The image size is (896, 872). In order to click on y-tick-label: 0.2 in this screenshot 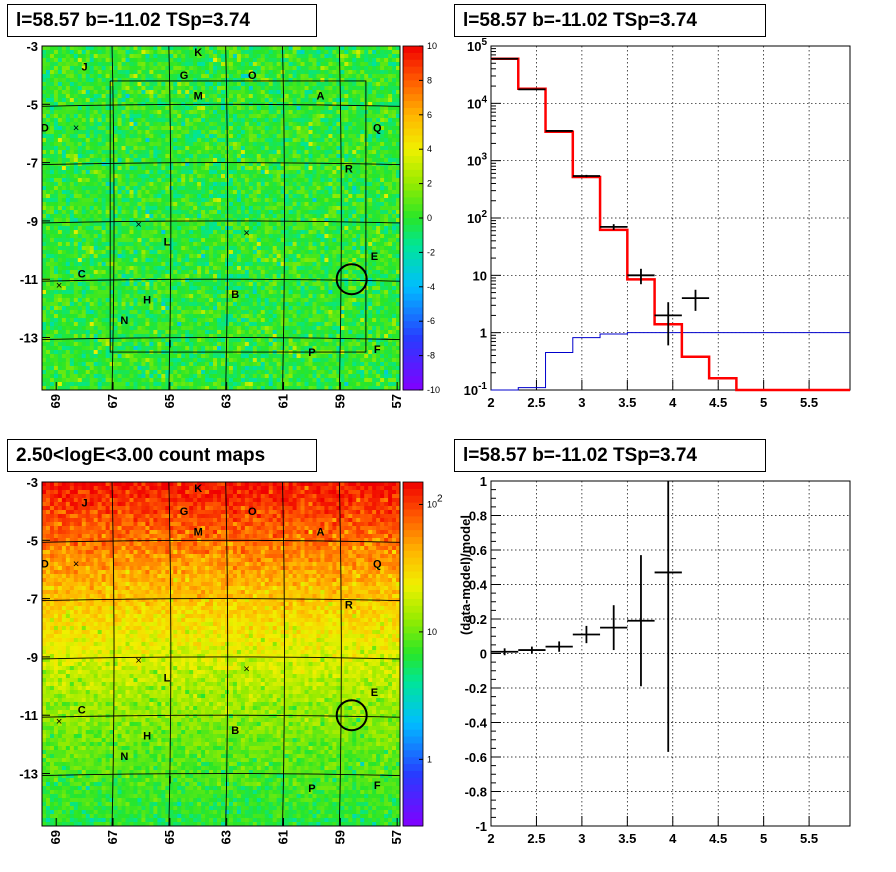, I will do `click(478, 619)`.